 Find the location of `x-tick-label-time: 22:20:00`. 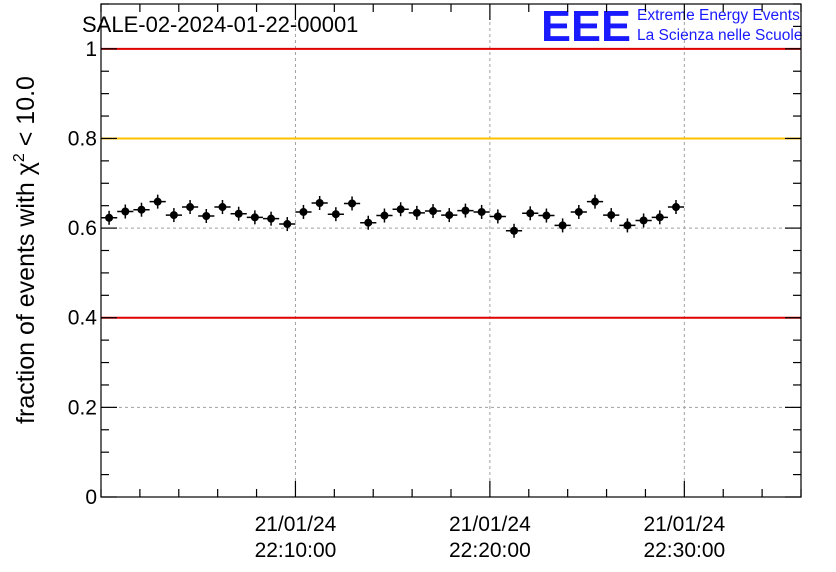

x-tick-label-time: 22:20:00 is located at coordinates (490, 550).